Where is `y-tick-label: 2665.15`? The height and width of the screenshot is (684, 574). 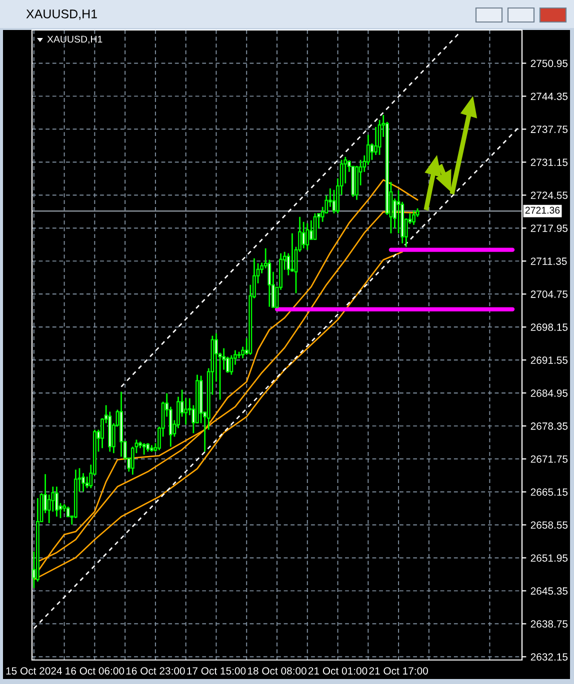
y-tick-label: 2665.15 is located at coordinates (549, 492).